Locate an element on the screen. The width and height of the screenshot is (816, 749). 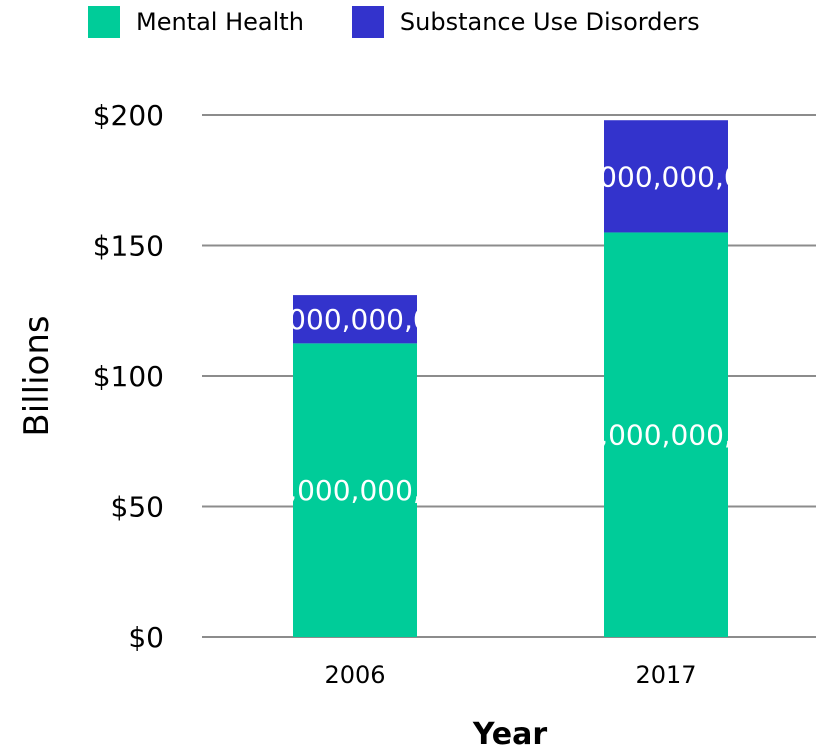
data-label: 113,000,000,000 is located at coordinates (355, 490).